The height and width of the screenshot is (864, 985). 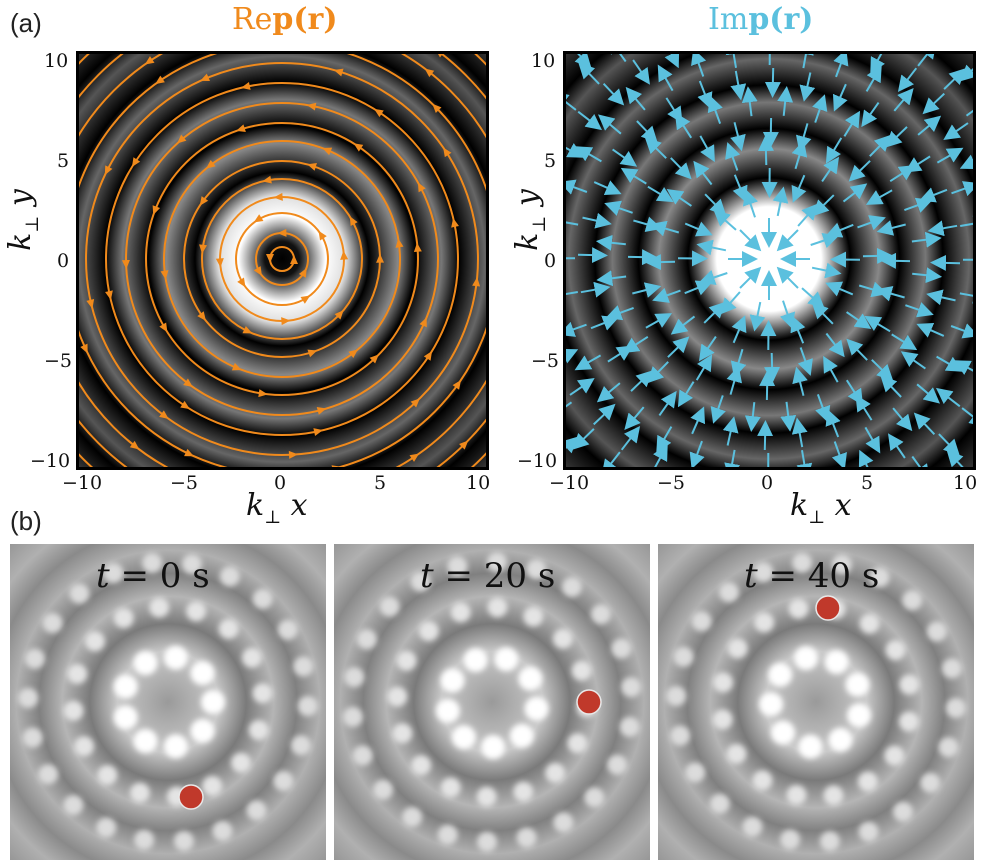 What do you see at coordinates (63, 161) in the screenshot?
I see `left-ytick-5: 5` at bounding box center [63, 161].